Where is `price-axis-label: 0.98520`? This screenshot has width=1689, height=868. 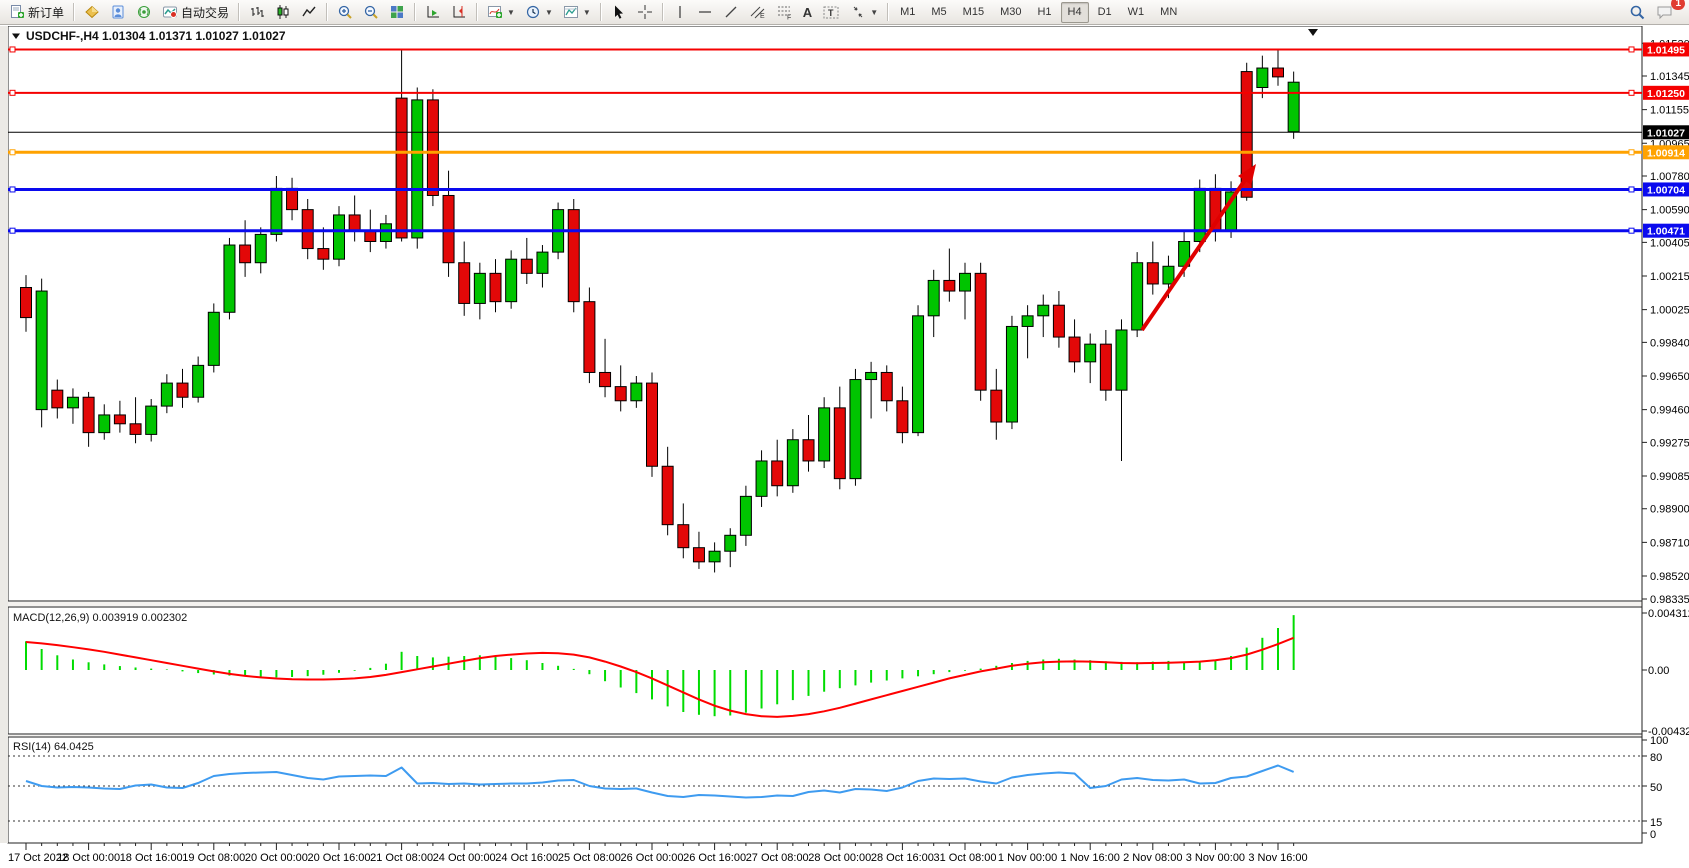
price-axis-label: 0.98520 is located at coordinates (1669, 577).